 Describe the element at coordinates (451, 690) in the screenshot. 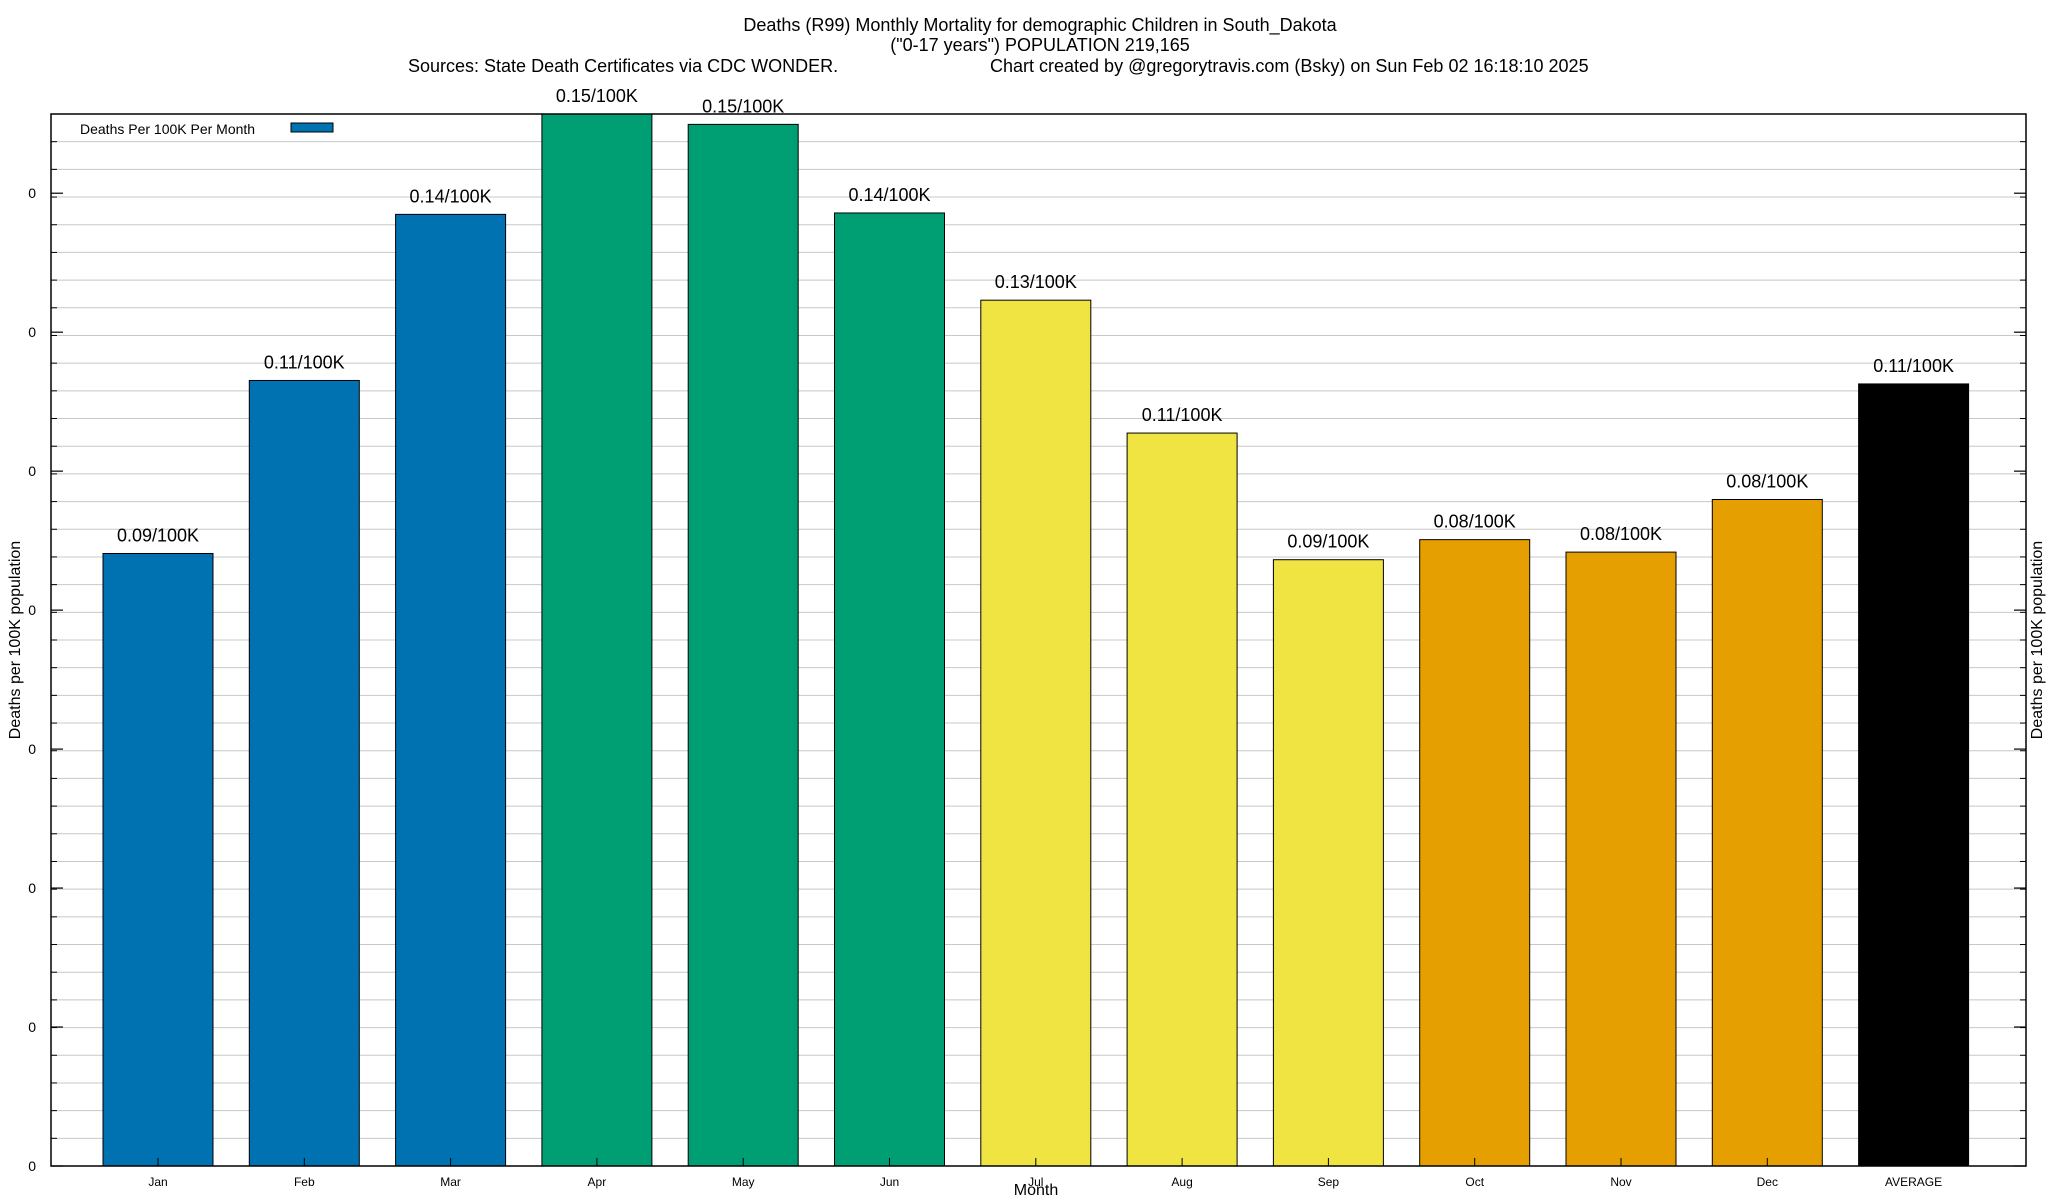

I see `bar-mar` at that location.